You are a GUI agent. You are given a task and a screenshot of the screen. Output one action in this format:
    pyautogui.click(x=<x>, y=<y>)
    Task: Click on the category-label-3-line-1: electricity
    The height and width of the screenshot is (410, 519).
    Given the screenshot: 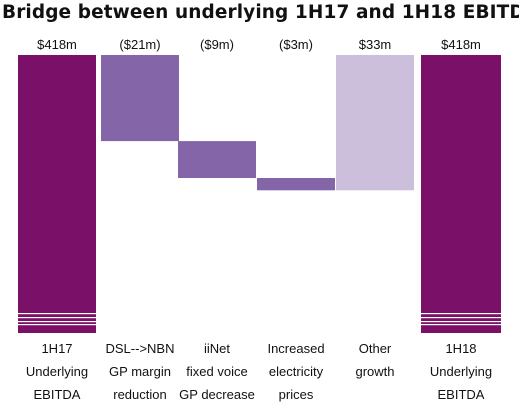 What is the action you would take?
    pyautogui.click(x=296, y=371)
    